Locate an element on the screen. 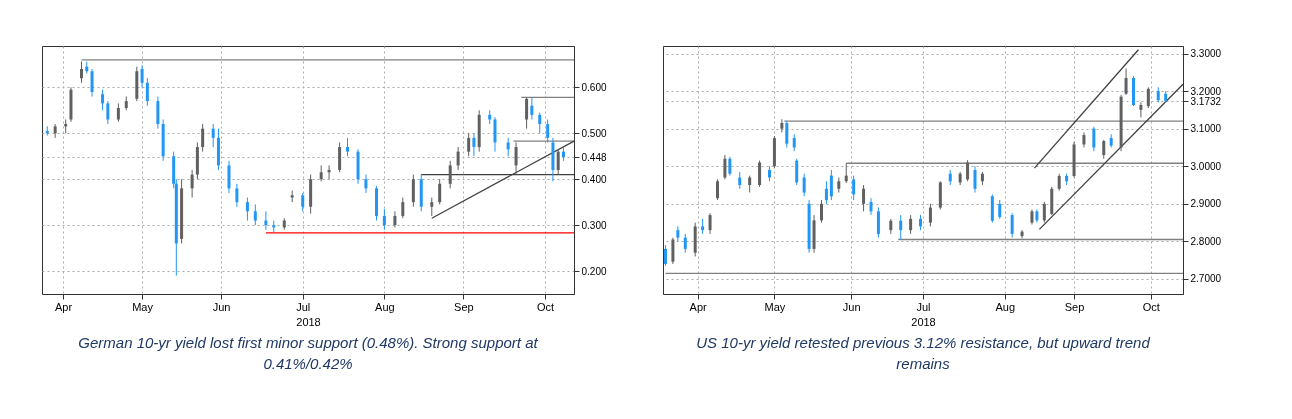 The image size is (1292, 419). y-tick-label: 0.300 is located at coordinates (594, 225).